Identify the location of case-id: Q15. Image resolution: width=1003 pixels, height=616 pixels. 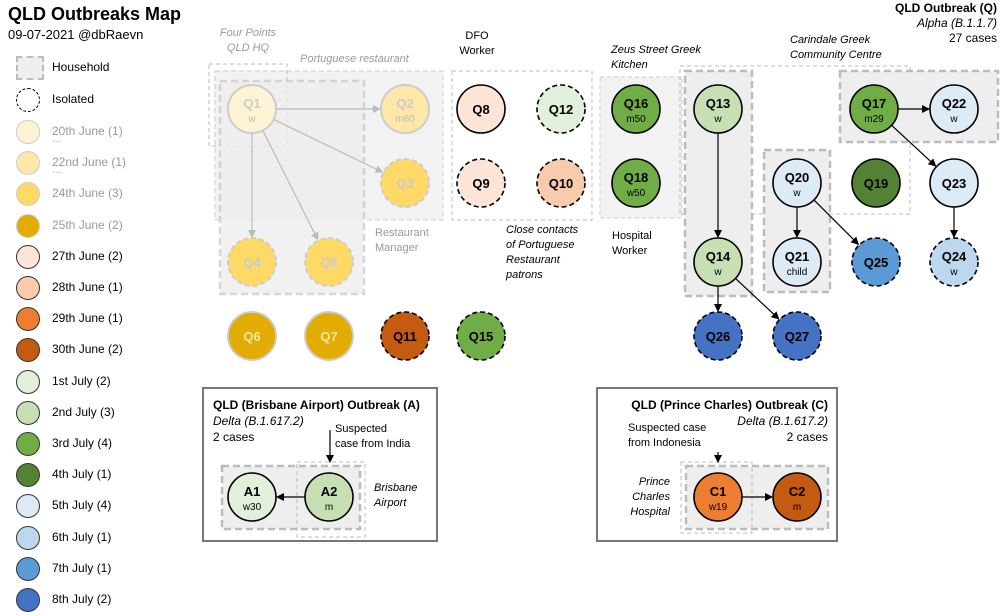
(481, 336).